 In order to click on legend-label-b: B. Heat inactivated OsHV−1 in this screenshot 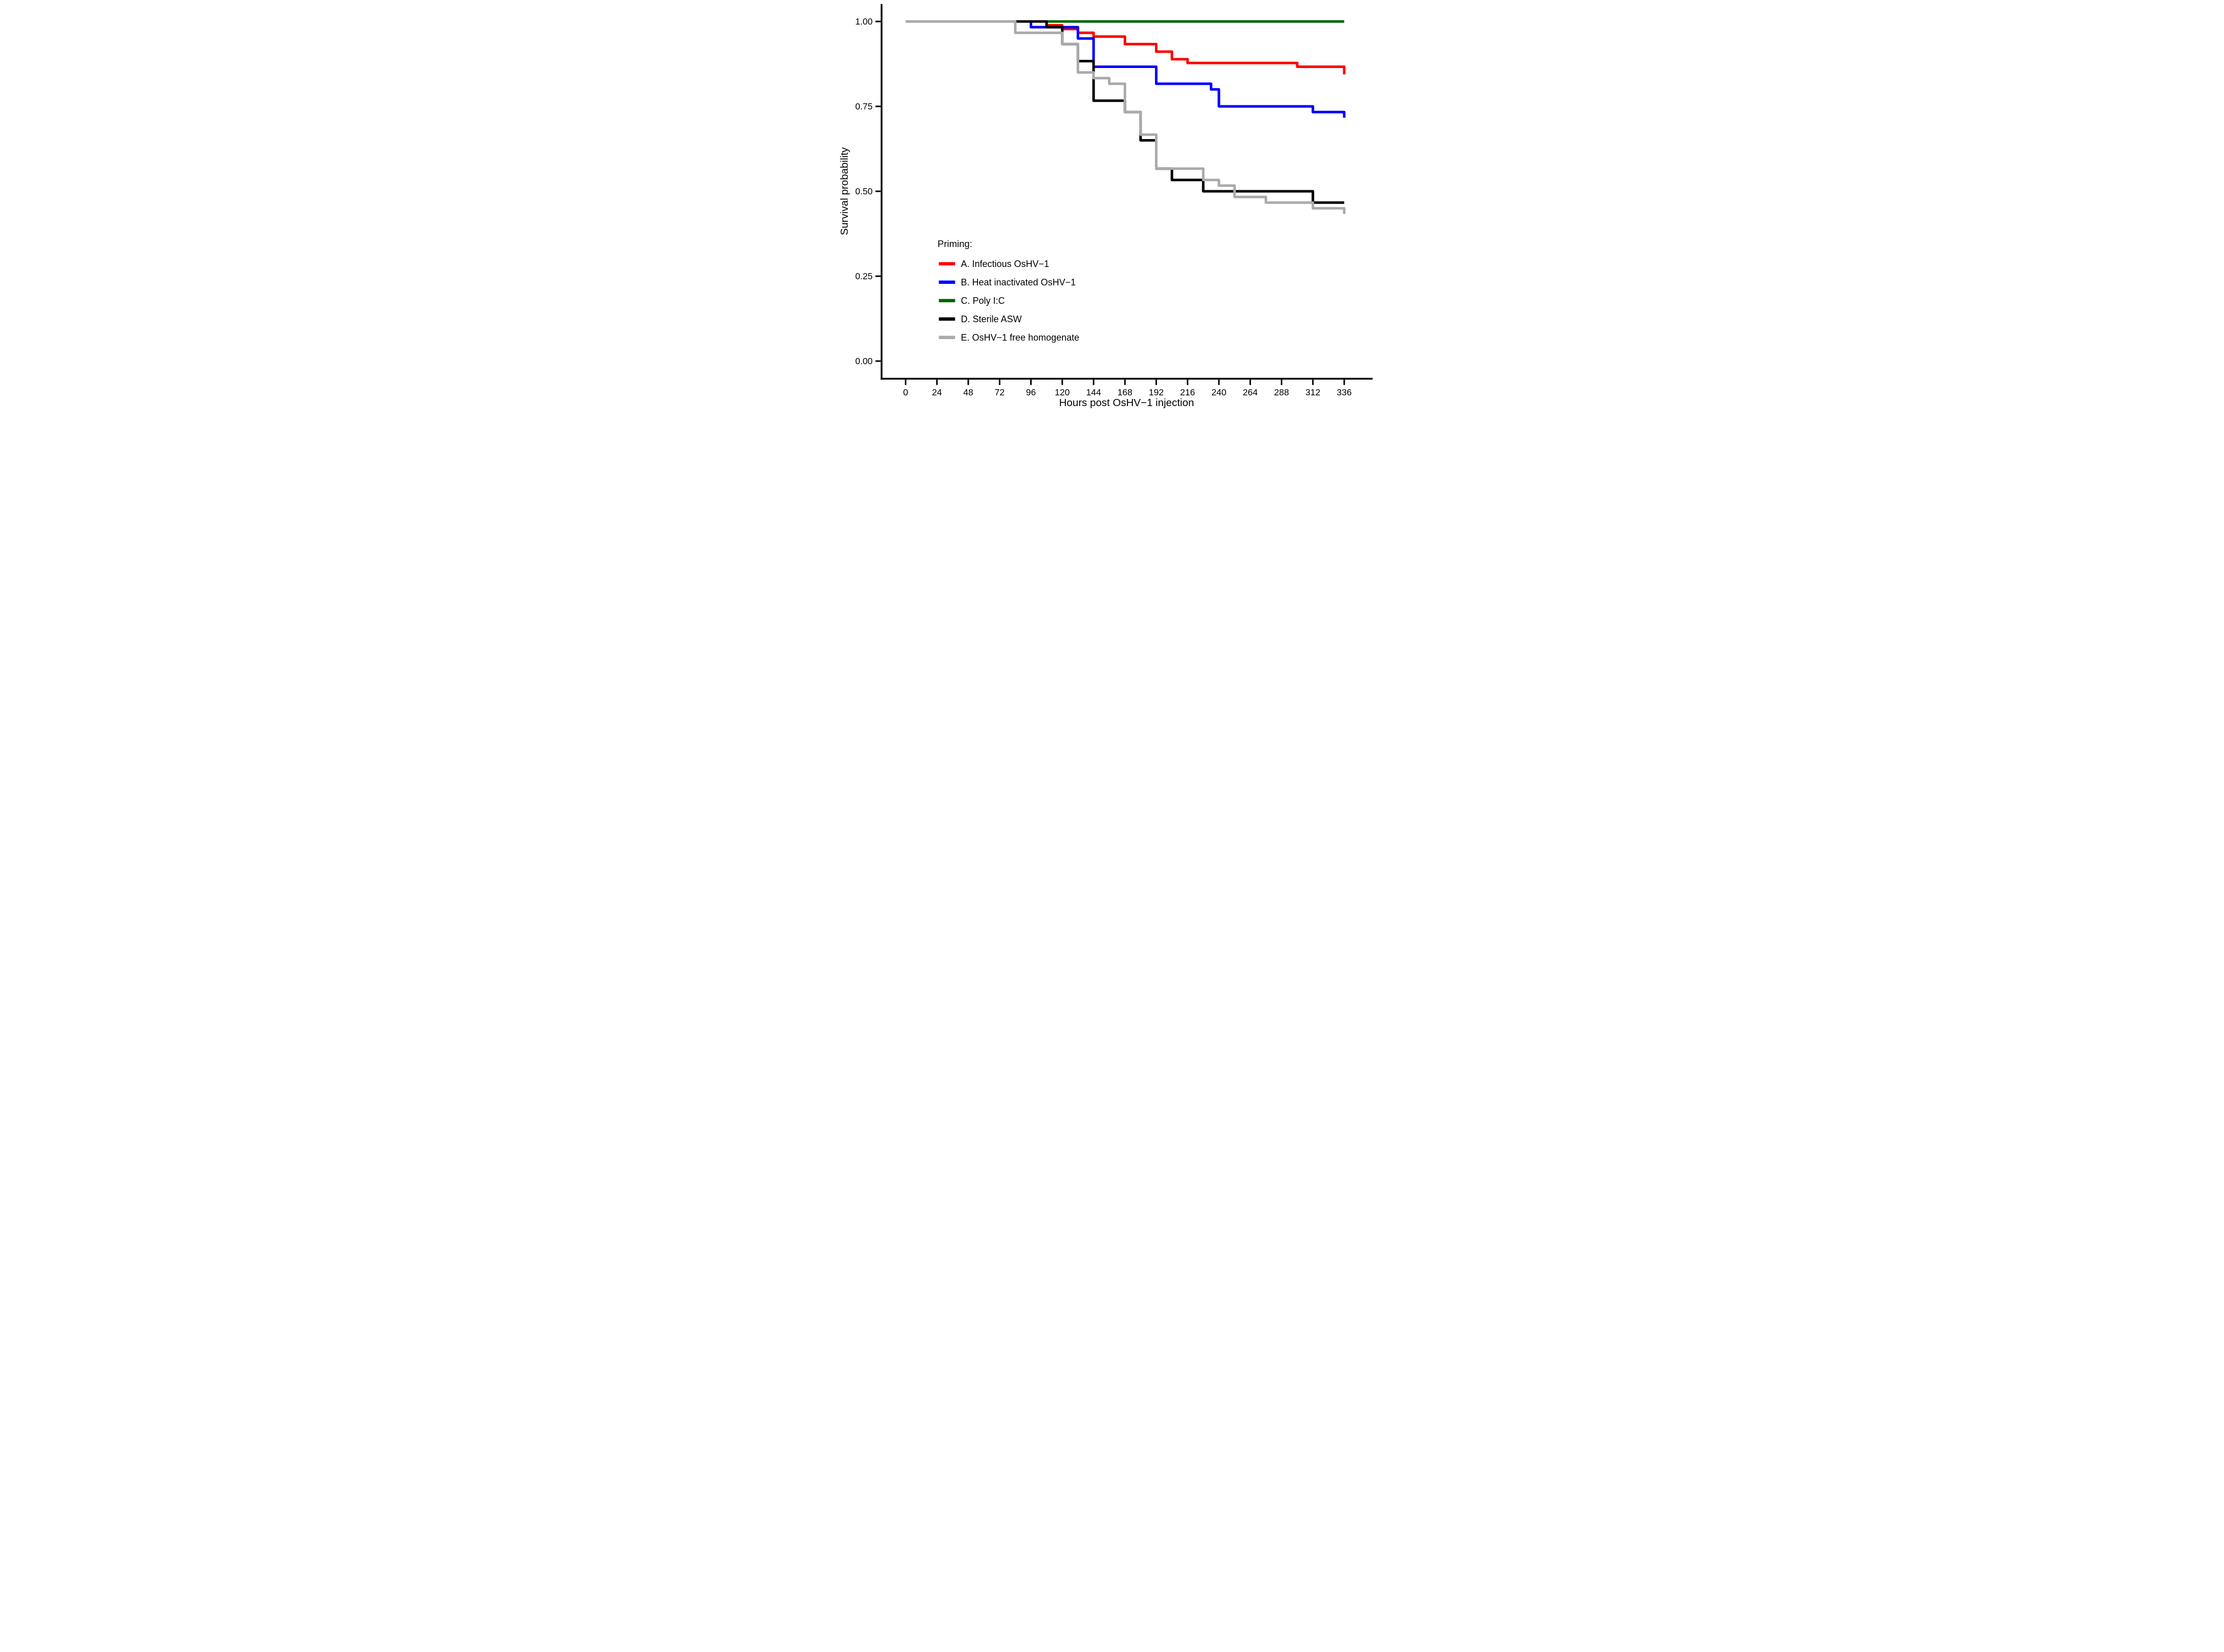, I will do `click(1018, 282)`.